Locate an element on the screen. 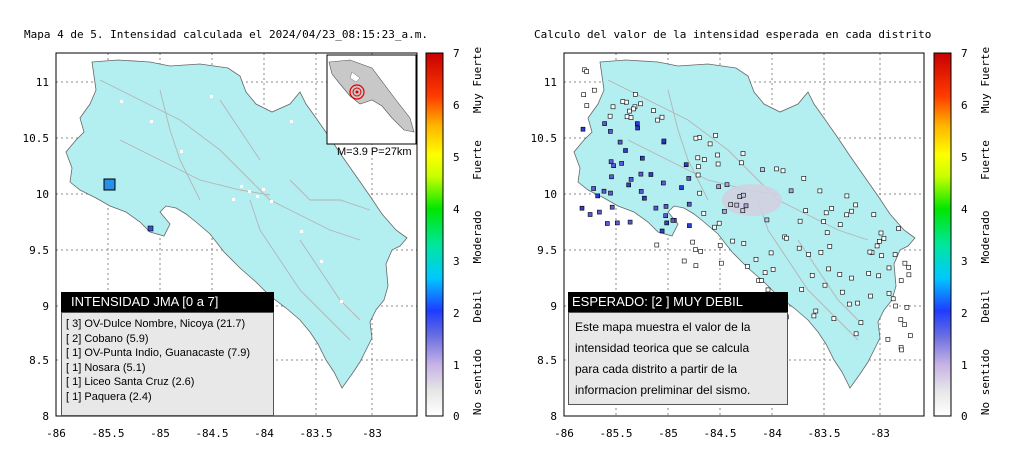  legend-row-label: OV-Dulce Nombre, Nicoya (21.7) is located at coordinates (165, 324).